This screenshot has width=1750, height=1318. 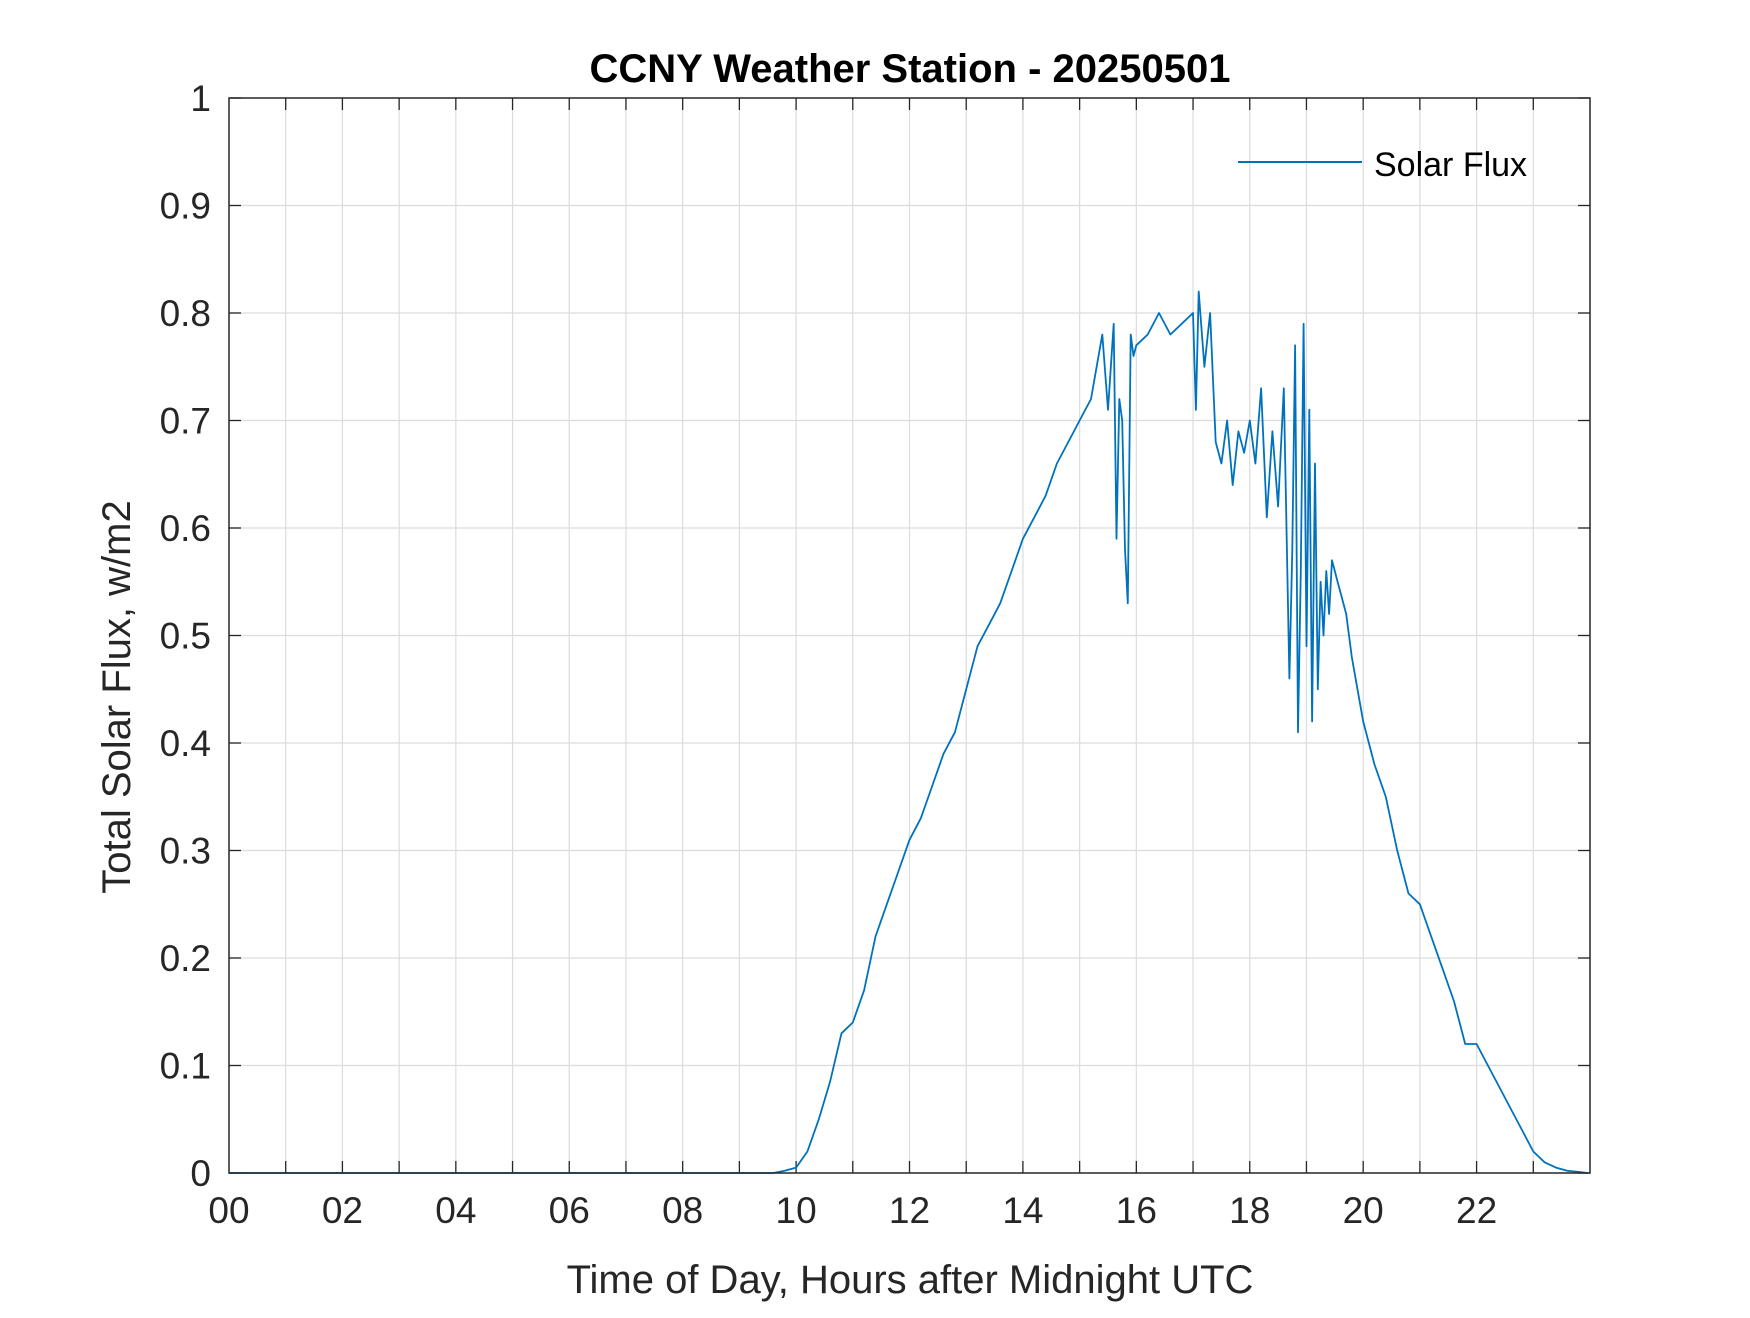 I want to click on y-tick-label: 1, so click(x=200, y=98).